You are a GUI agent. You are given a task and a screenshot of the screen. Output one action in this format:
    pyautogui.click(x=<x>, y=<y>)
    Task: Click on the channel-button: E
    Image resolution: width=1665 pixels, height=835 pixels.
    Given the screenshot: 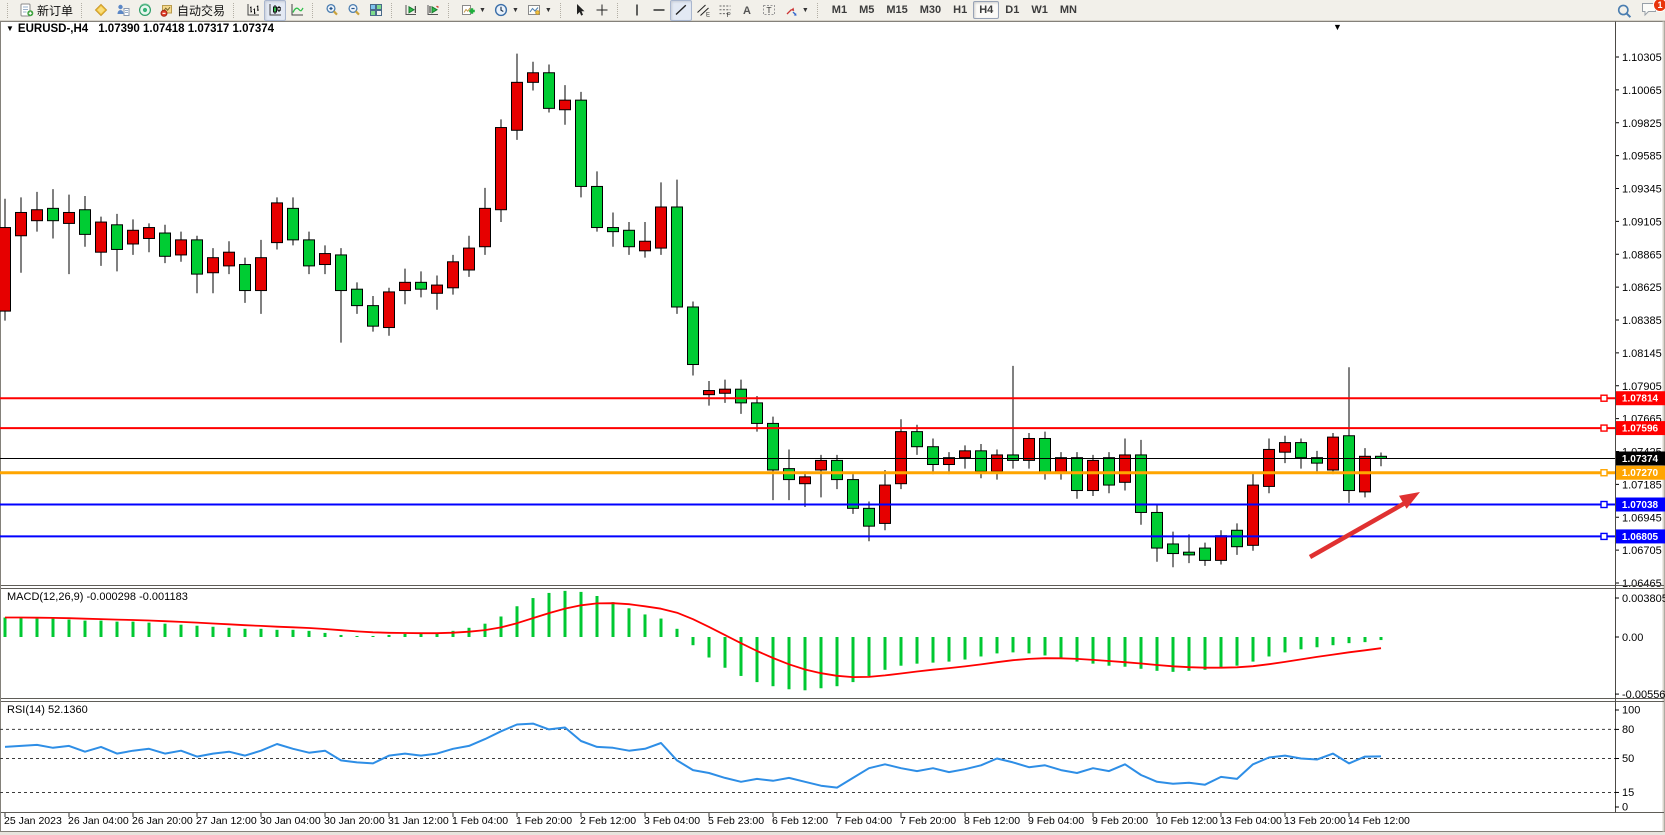 What is the action you would take?
    pyautogui.click(x=703, y=10)
    